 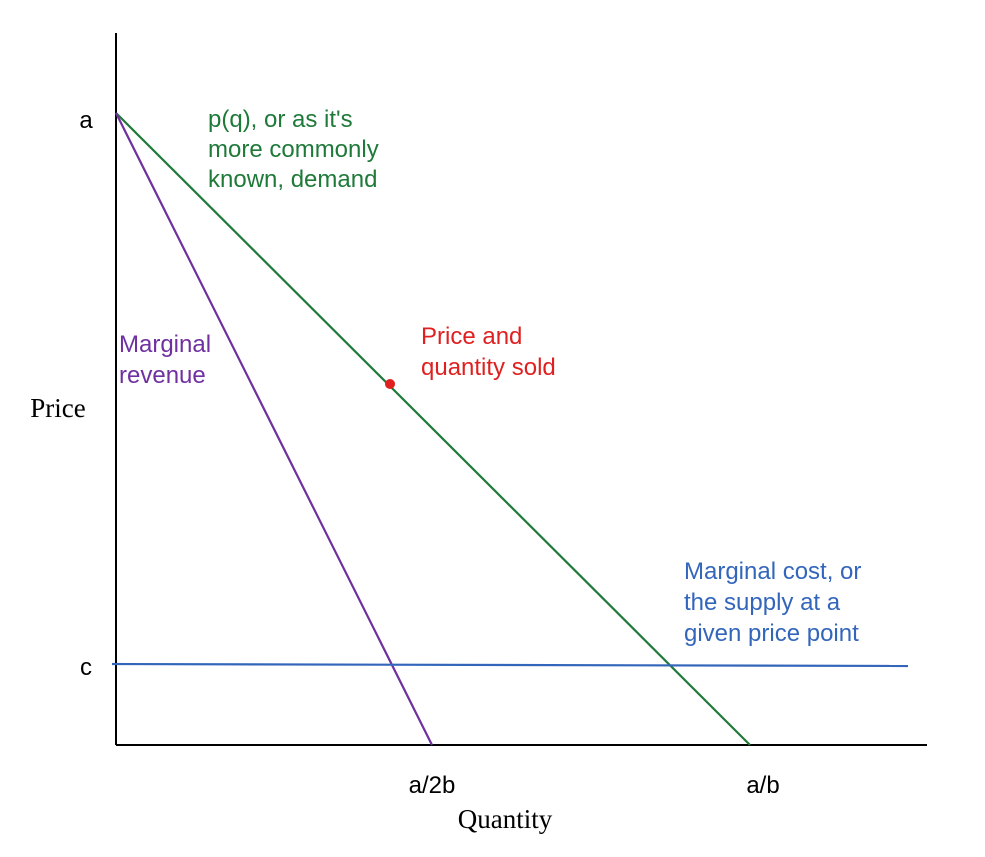 I want to click on demand-label-line-1: p(q), or as it's, so click(x=280, y=119).